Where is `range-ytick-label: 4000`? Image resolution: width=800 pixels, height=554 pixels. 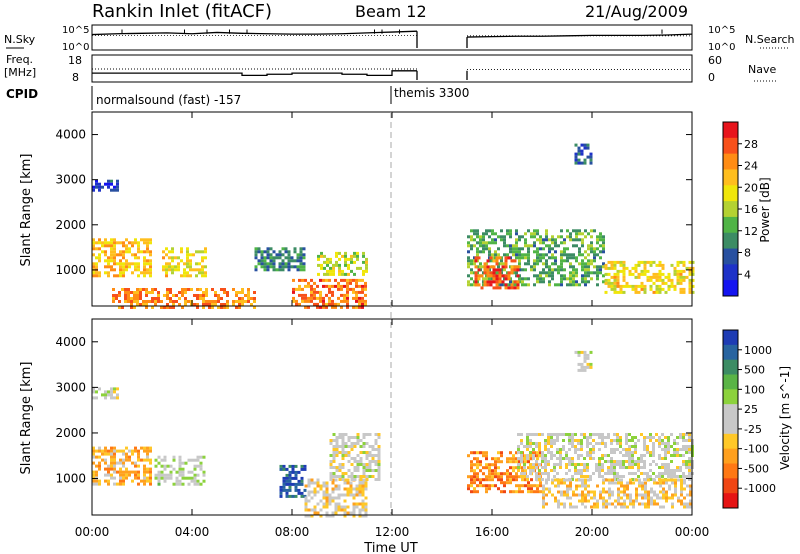 range-ytick-label: 4000 is located at coordinates (70, 342).